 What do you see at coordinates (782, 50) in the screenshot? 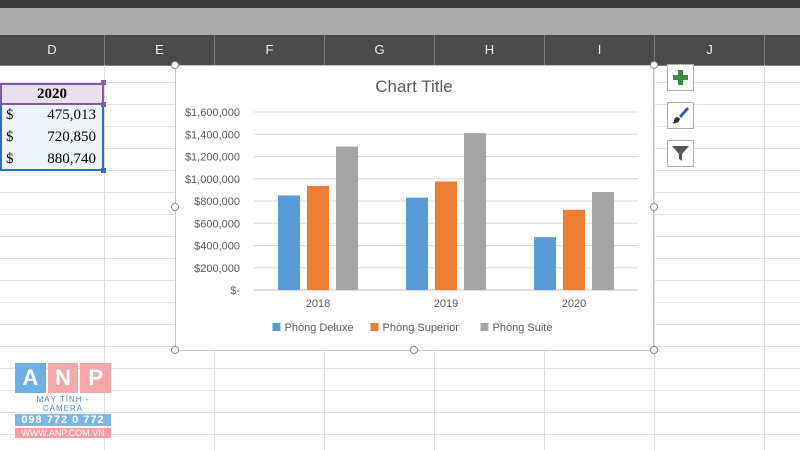
I see `column-header-k` at bounding box center [782, 50].